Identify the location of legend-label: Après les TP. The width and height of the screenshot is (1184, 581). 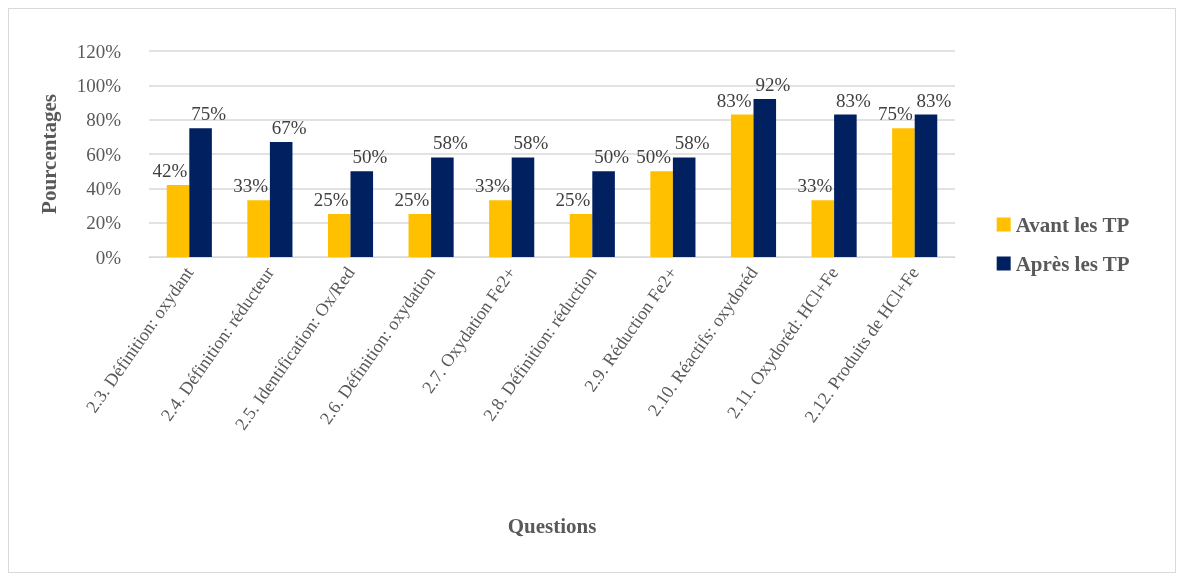
(1072, 263).